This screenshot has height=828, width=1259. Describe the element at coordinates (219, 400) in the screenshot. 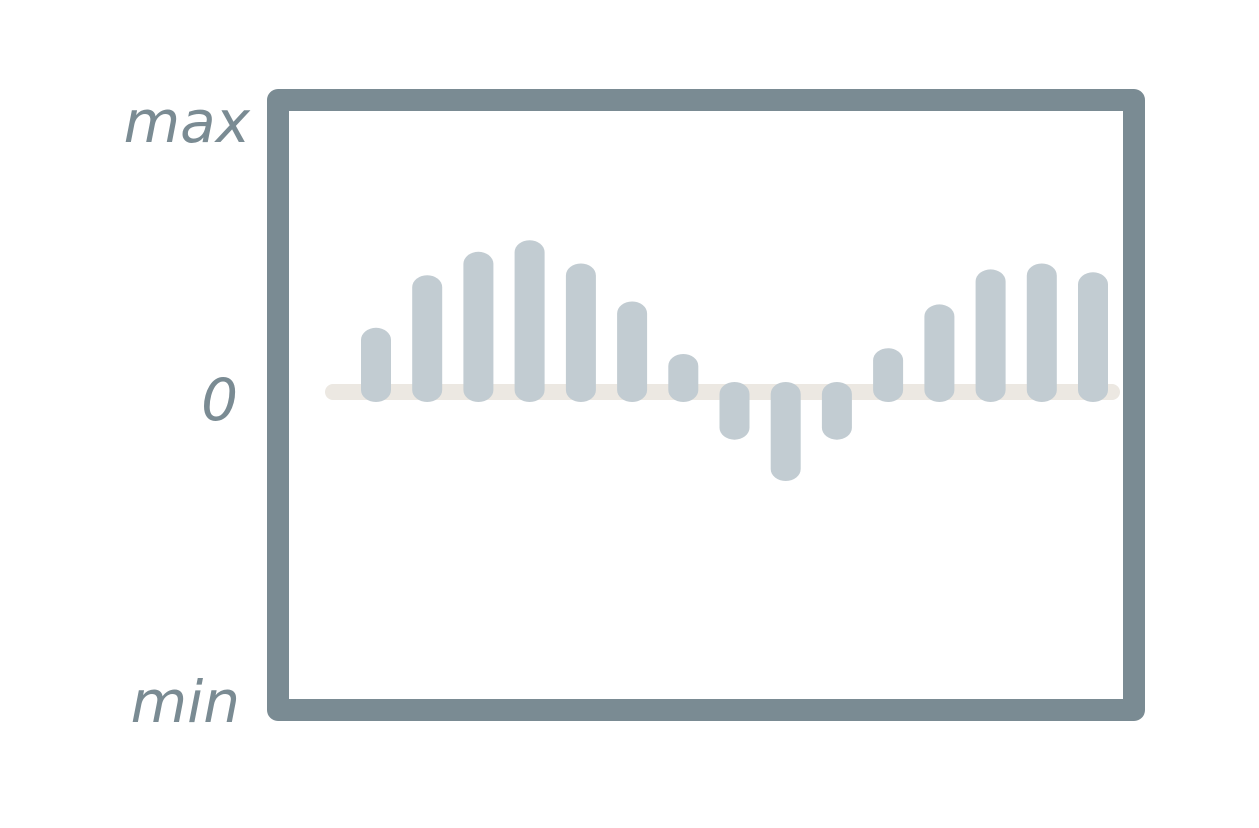

I see `y-tick-zero-label: 0` at that location.